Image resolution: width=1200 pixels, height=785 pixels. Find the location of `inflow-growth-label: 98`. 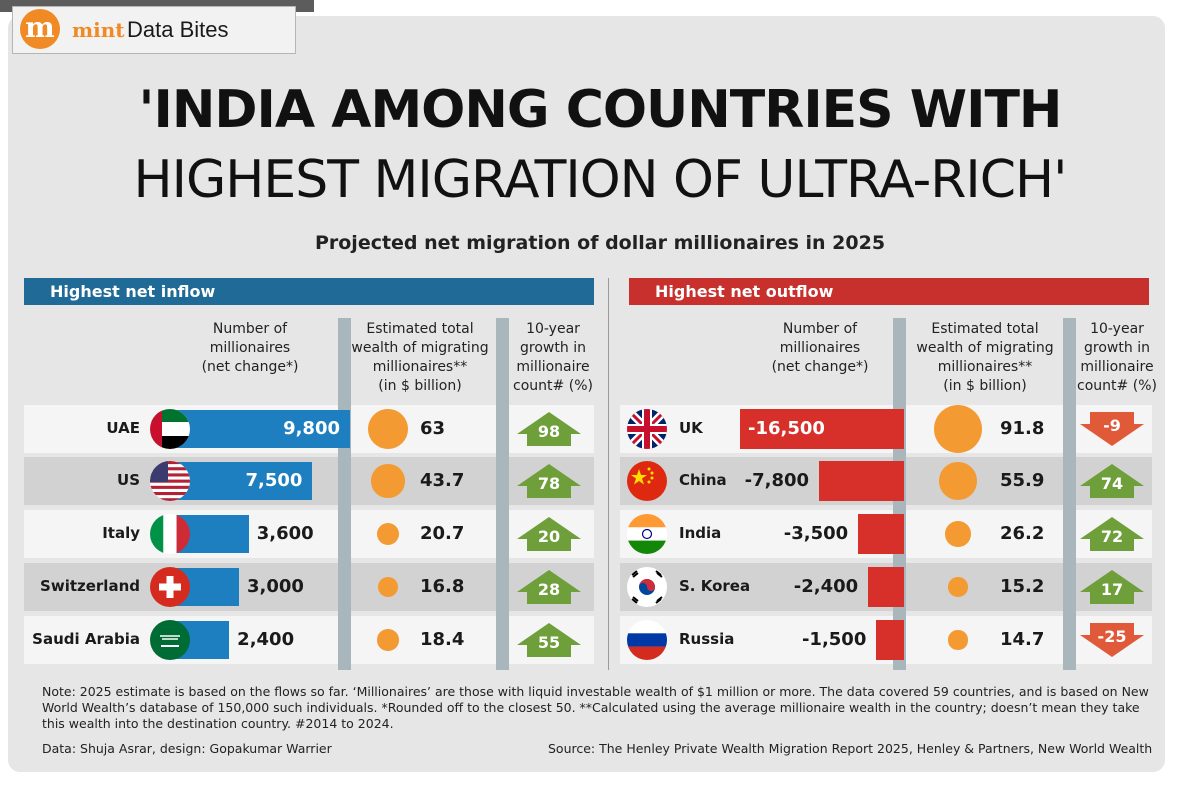

inflow-growth-label: 98 is located at coordinates (549, 431).